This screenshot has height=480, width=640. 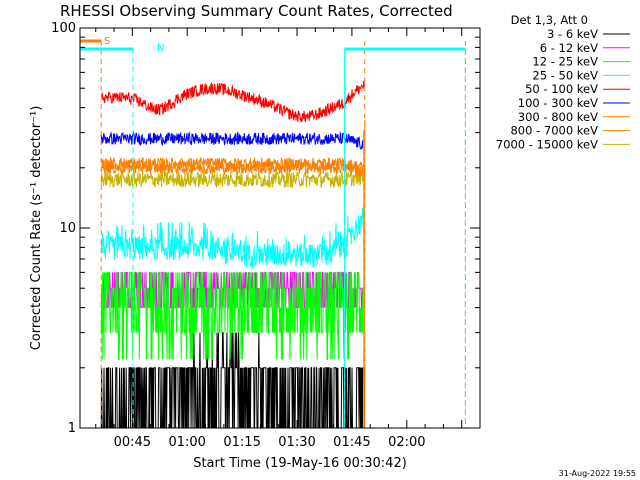 I want to click on x-tick-label: 01:00, so click(x=186, y=442).